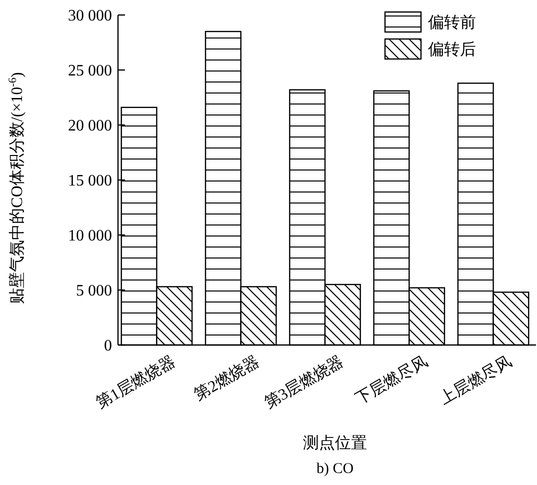 The image size is (537, 485). I want to click on y-tick-label: 15 000, so click(90, 181).